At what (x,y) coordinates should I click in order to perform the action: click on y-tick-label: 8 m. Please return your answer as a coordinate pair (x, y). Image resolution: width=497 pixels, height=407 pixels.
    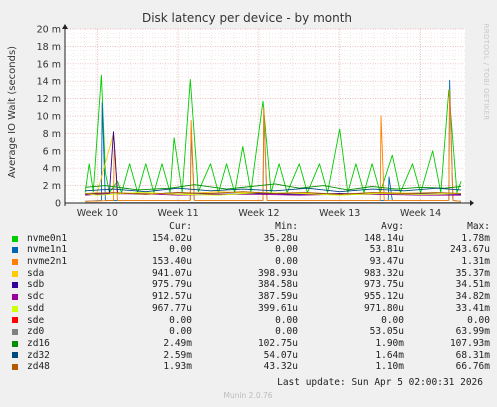
    Looking at the image, I should click on (52, 134).